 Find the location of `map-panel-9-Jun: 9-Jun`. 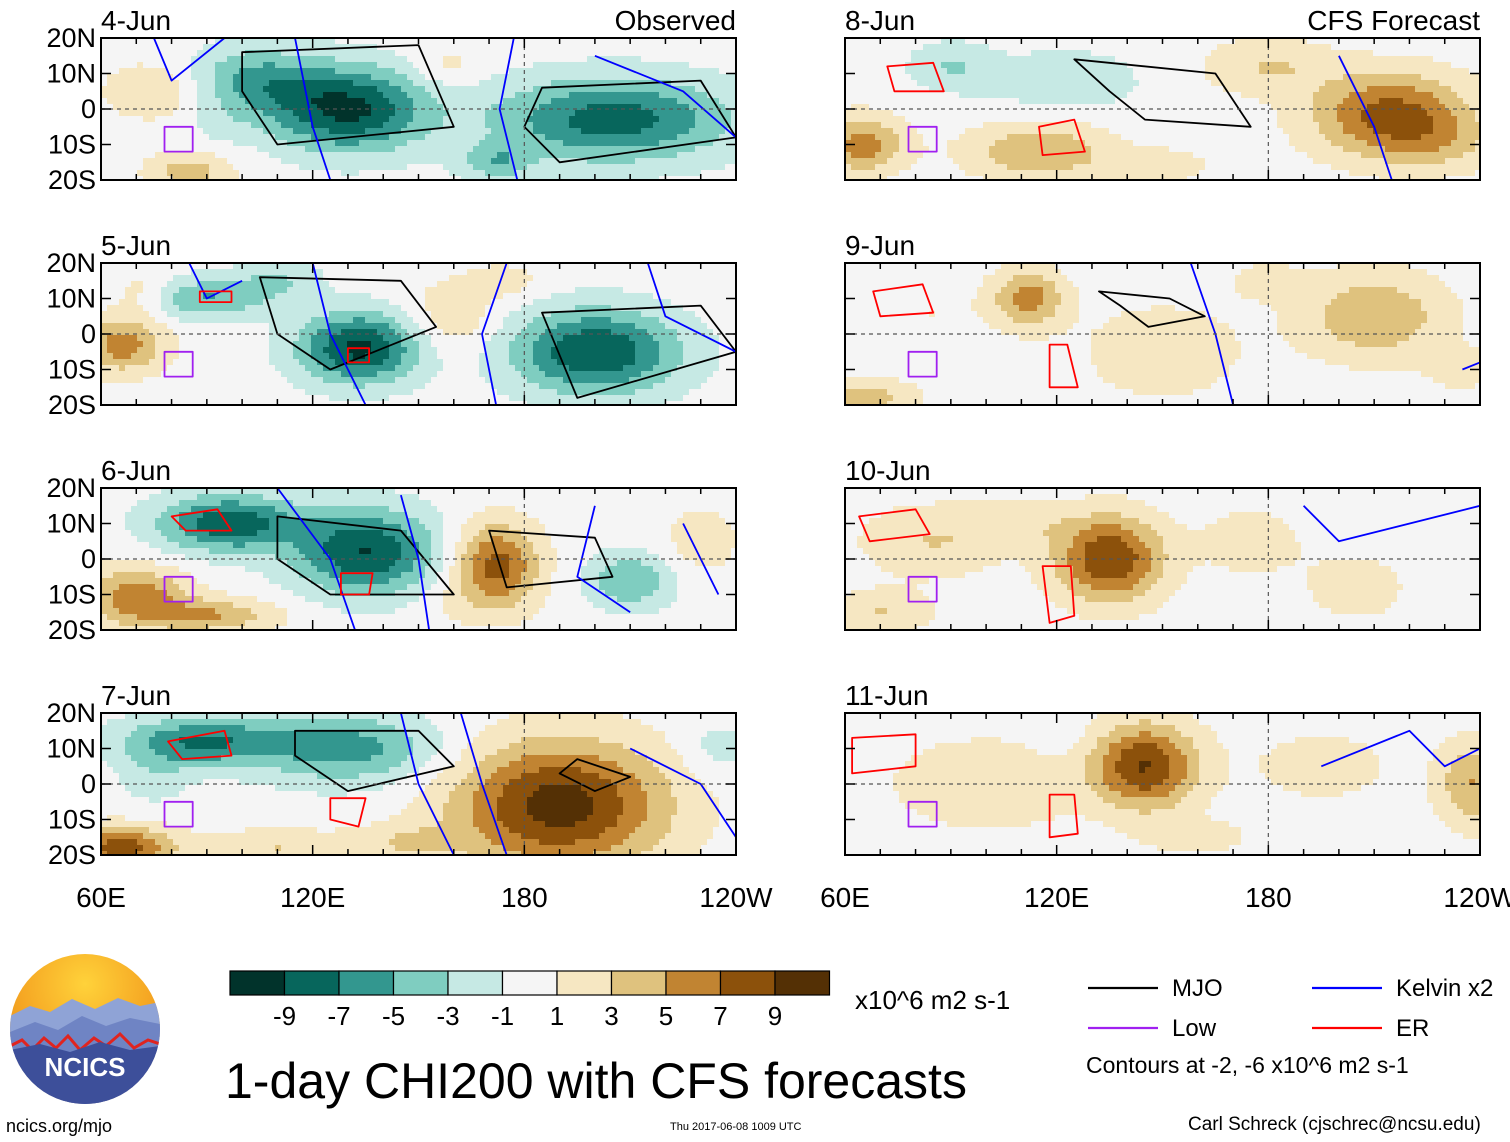

map-panel-9-Jun: 9-Jun is located at coordinates (1162, 318).